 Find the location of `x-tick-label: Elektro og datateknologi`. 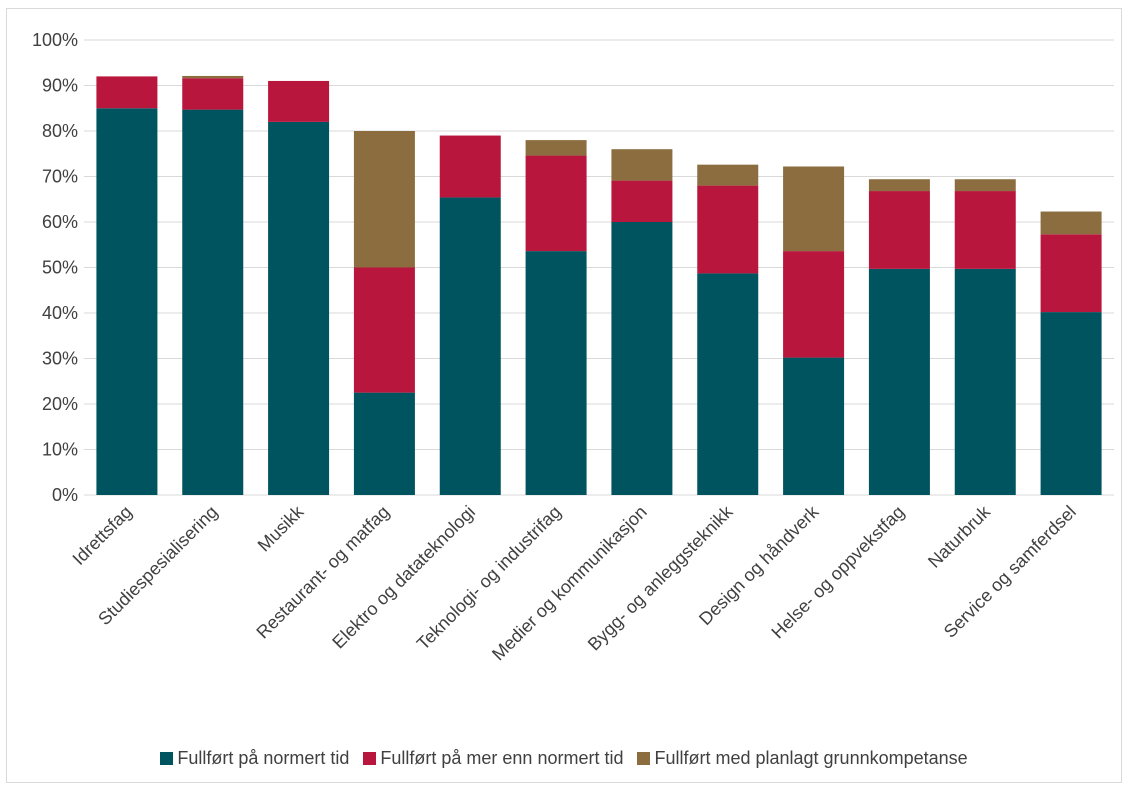

x-tick-label: Elektro og datateknologi is located at coordinates (403, 577).